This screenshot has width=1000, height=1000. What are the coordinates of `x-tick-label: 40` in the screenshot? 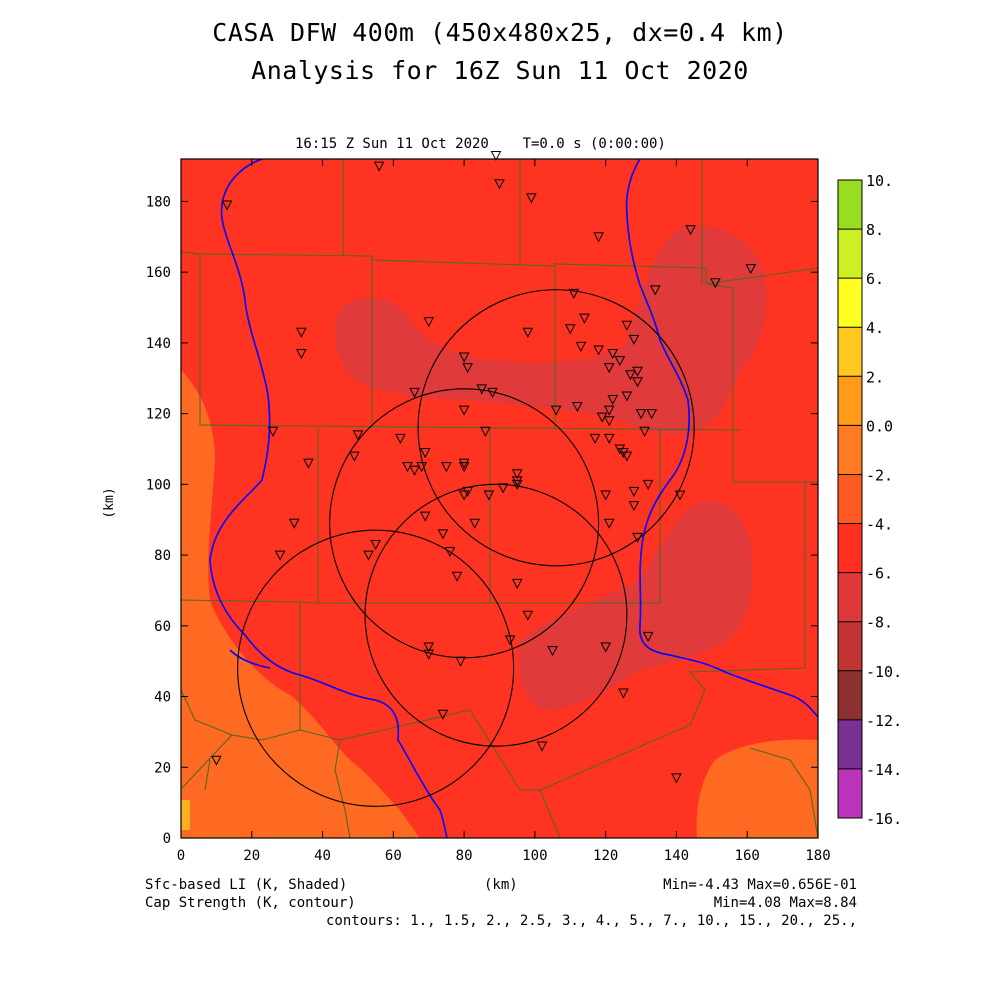 It's located at (322, 856).